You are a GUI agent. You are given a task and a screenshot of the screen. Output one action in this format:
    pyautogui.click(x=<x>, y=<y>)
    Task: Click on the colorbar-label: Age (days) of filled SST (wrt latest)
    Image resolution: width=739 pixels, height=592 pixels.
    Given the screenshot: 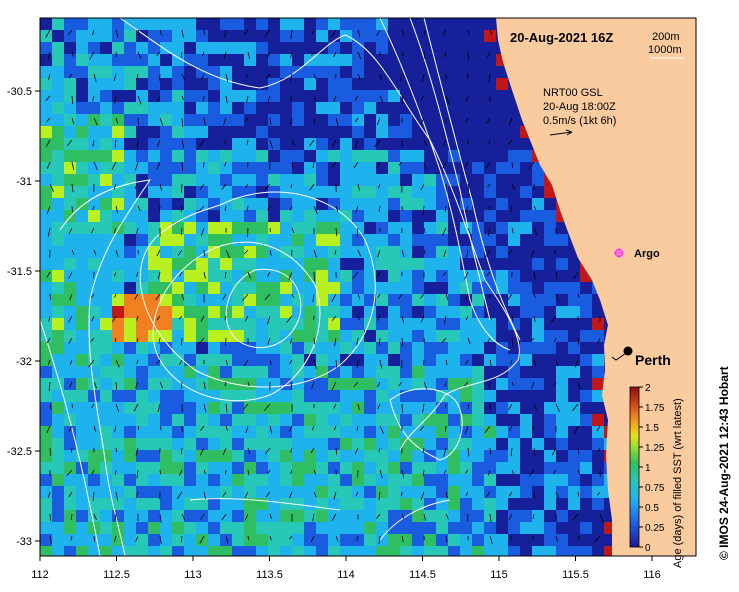 What is the action you would take?
    pyautogui.click(x=678, y=483)
    